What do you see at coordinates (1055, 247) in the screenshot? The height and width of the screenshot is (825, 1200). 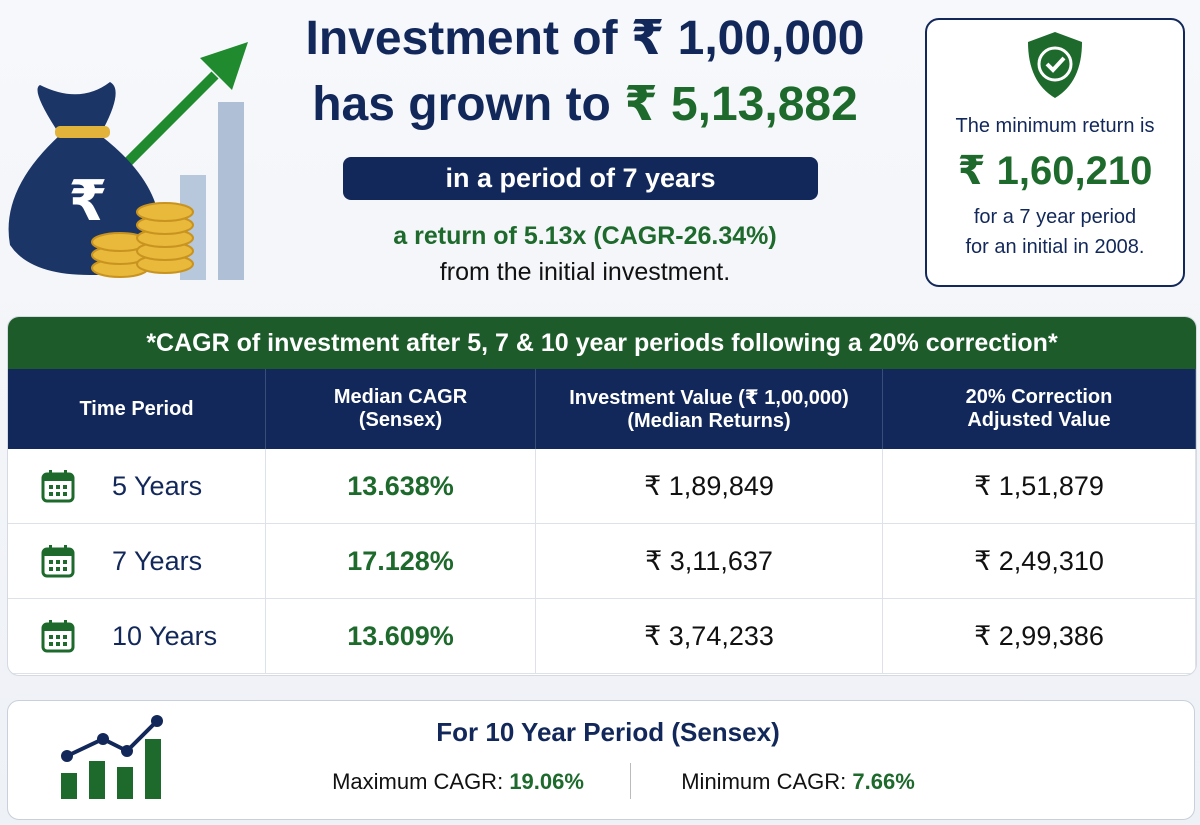 I see `side-text: for an initial in 2008.` at bounding box center [1055, 247].